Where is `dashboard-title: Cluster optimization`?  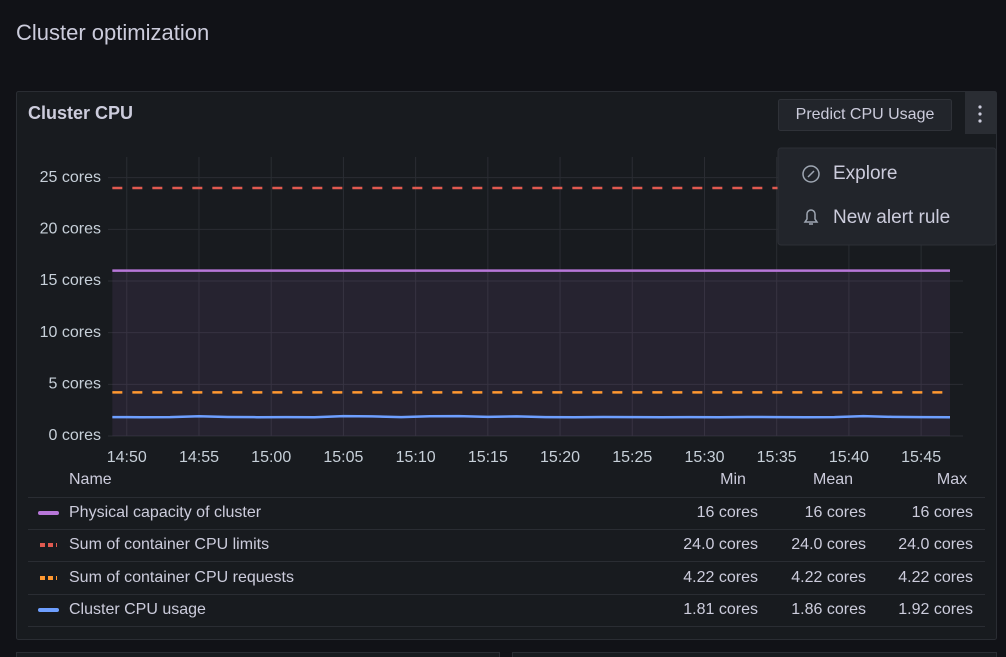 dashboard-title: Cluster optimization is located at coordinates (112, 32).